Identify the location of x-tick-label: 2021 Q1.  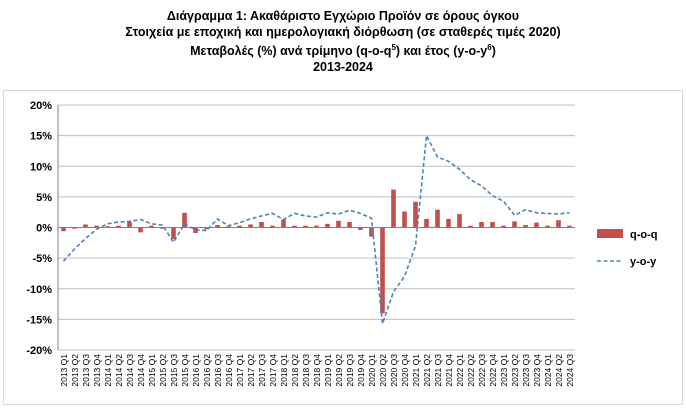
(416, 370).